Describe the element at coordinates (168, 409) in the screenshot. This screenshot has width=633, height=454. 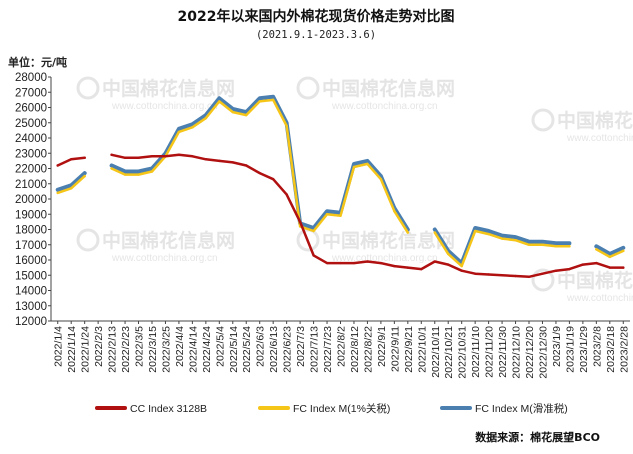
I see `legend-label: CC Index 3128B` at that location.